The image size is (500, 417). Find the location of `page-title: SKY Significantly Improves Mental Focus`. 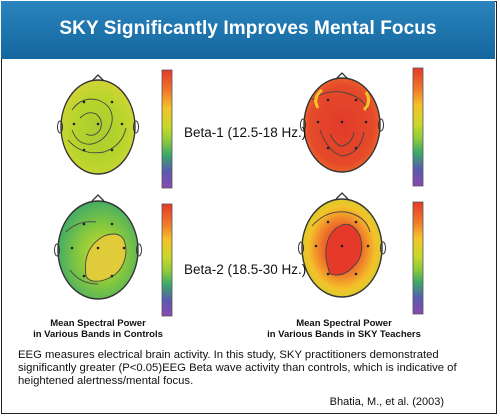

page-title: SKY Significantly Improves Mental Focus is located at coordinates (248, 28).